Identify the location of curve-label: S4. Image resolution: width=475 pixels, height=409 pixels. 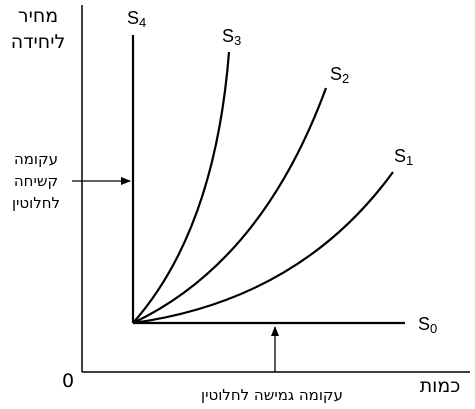
(136, 19).